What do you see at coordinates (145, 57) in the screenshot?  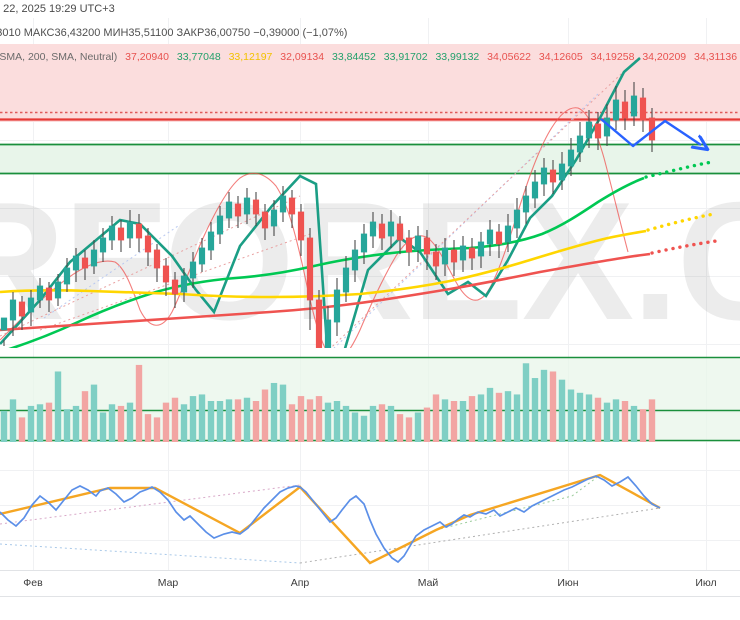 I see `legend-value: 37,20940` at bounding box center [145, 57].